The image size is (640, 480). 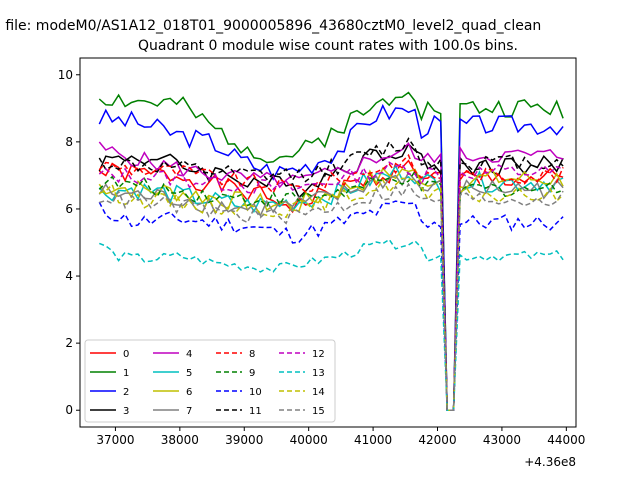 What do you see at coordinates (502, 440) in the screenshot?
I see `x-tick-label: 43000` at bounding box center [502, 440].